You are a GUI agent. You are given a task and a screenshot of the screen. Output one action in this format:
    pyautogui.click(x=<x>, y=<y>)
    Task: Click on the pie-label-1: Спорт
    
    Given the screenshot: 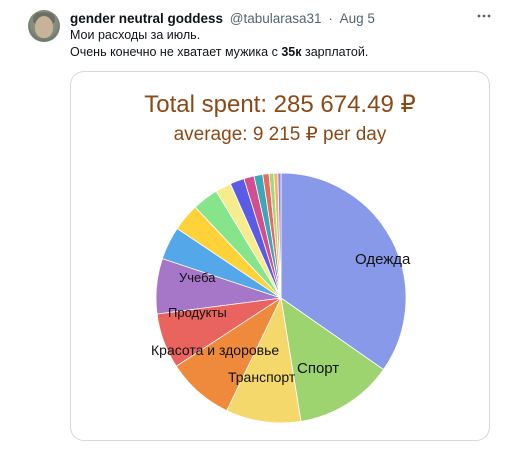 What is the action you would take?
    pyautogui.click(x=318, y=368)
    